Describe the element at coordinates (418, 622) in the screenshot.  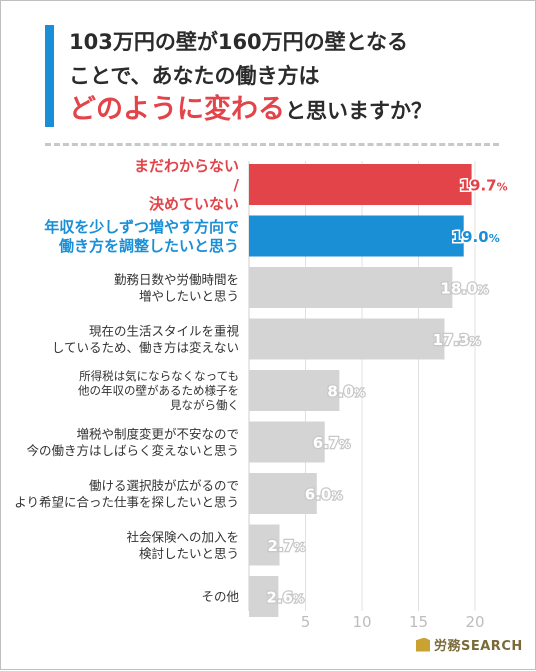
I see `x-tick-label: 15` at that location.